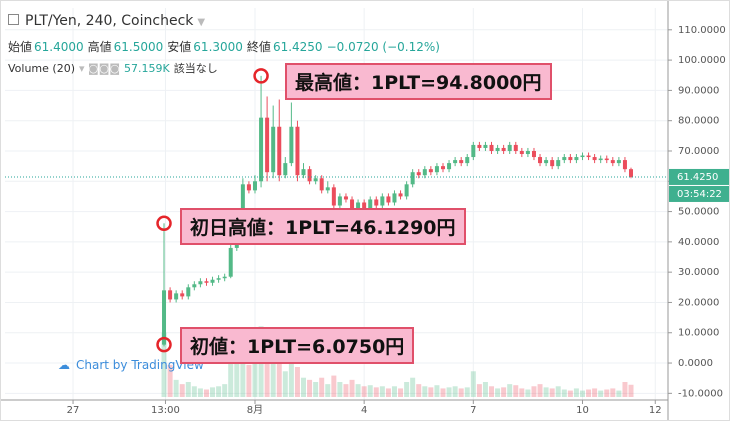  I want to click on x-tick-label: 27, so click(73, 410).